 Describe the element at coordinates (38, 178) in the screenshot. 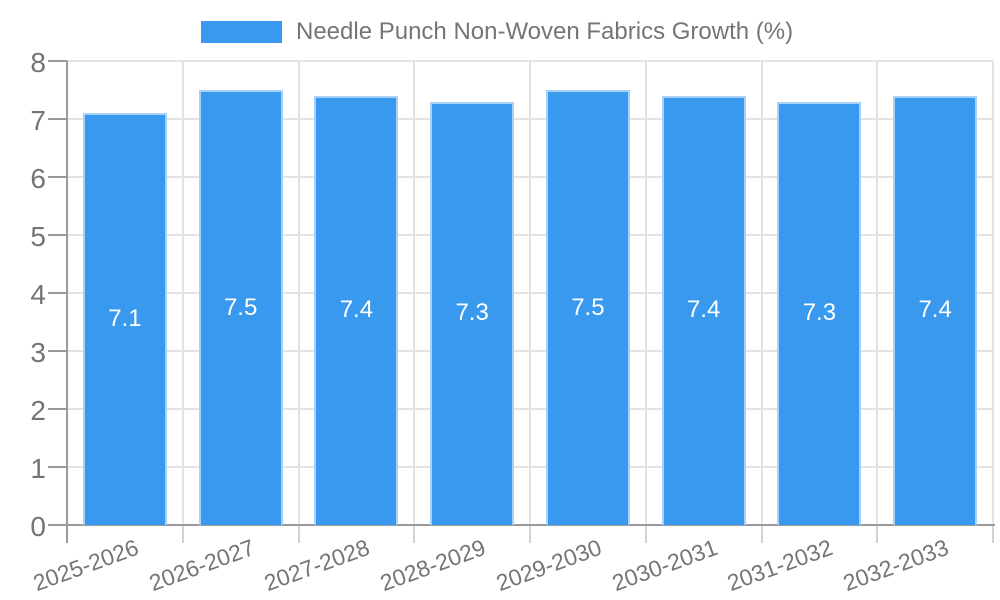

I see `y-tick-label: 6` at that location.